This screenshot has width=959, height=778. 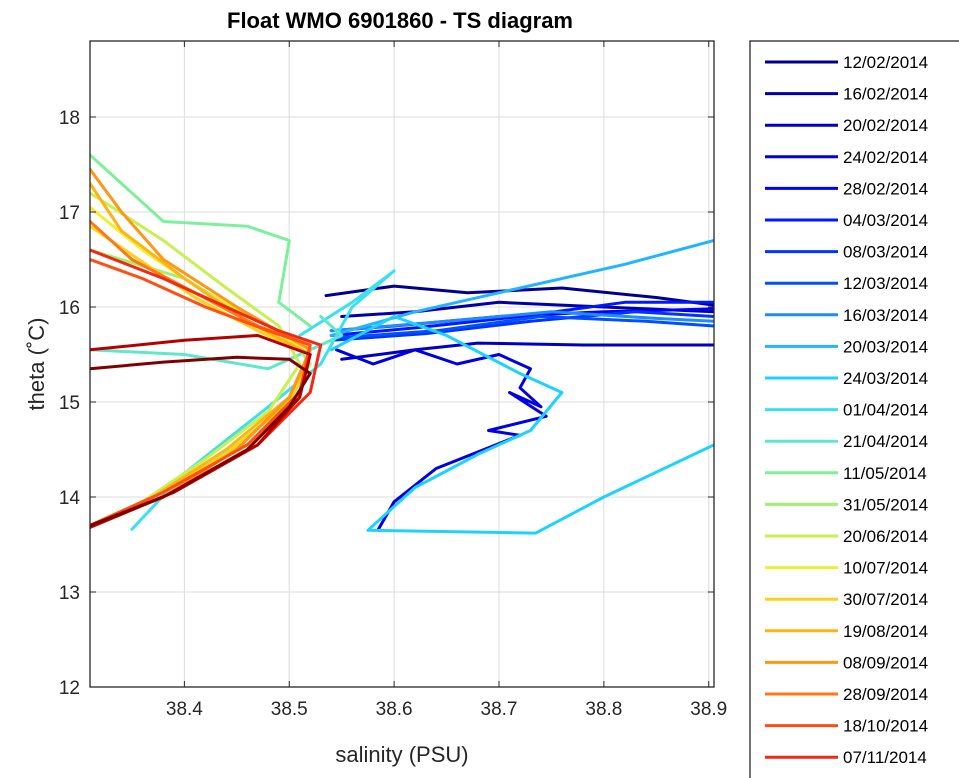 I want to click on y-axis-label: theta (˚C), so click(x=36, y=364).